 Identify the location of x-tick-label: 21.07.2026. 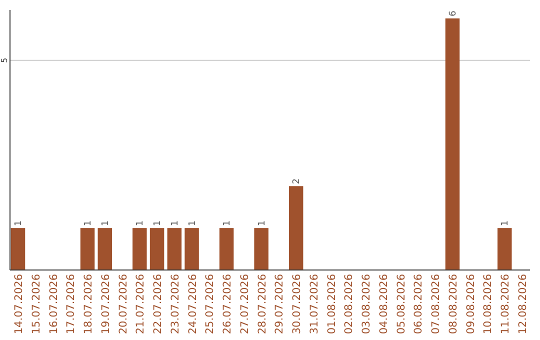
(140, 304).